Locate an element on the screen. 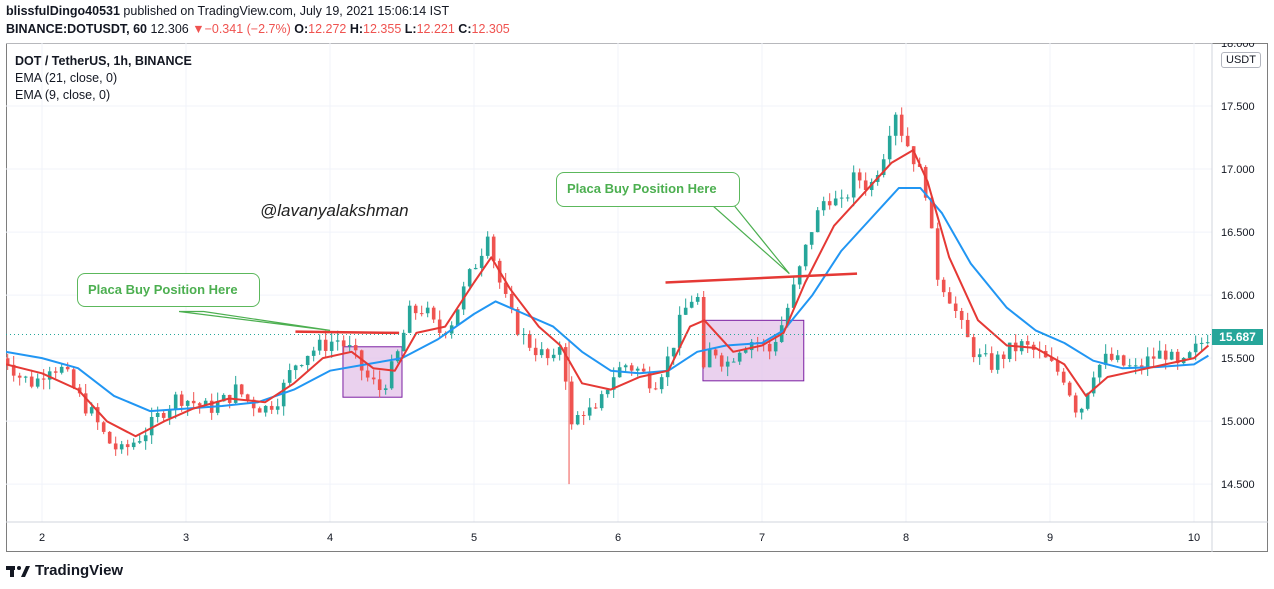 The height and width of the screenshot is (589, 1274). price-tick-label: 14.500 is located at coordinates (1238, 485).